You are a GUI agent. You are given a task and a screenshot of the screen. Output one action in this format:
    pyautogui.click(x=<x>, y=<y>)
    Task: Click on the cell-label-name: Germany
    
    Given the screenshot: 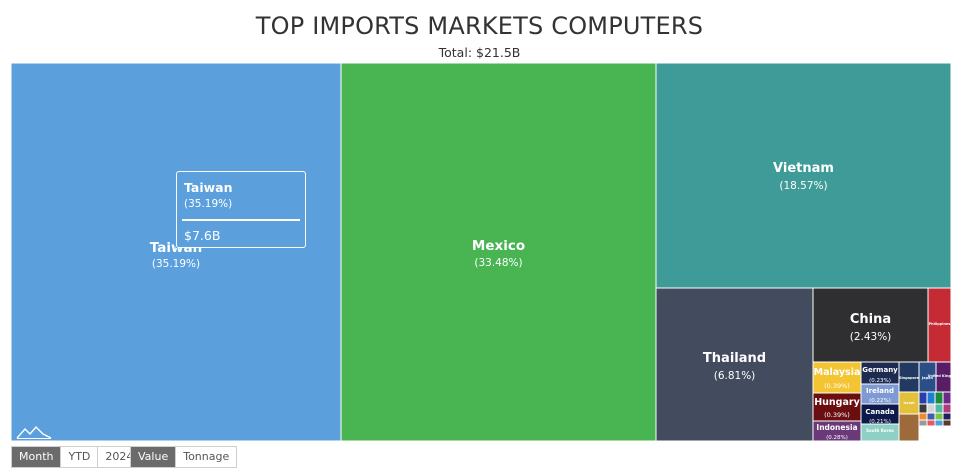 What is the action you would take?
    pyautogui.click(x=880, y=370)
    